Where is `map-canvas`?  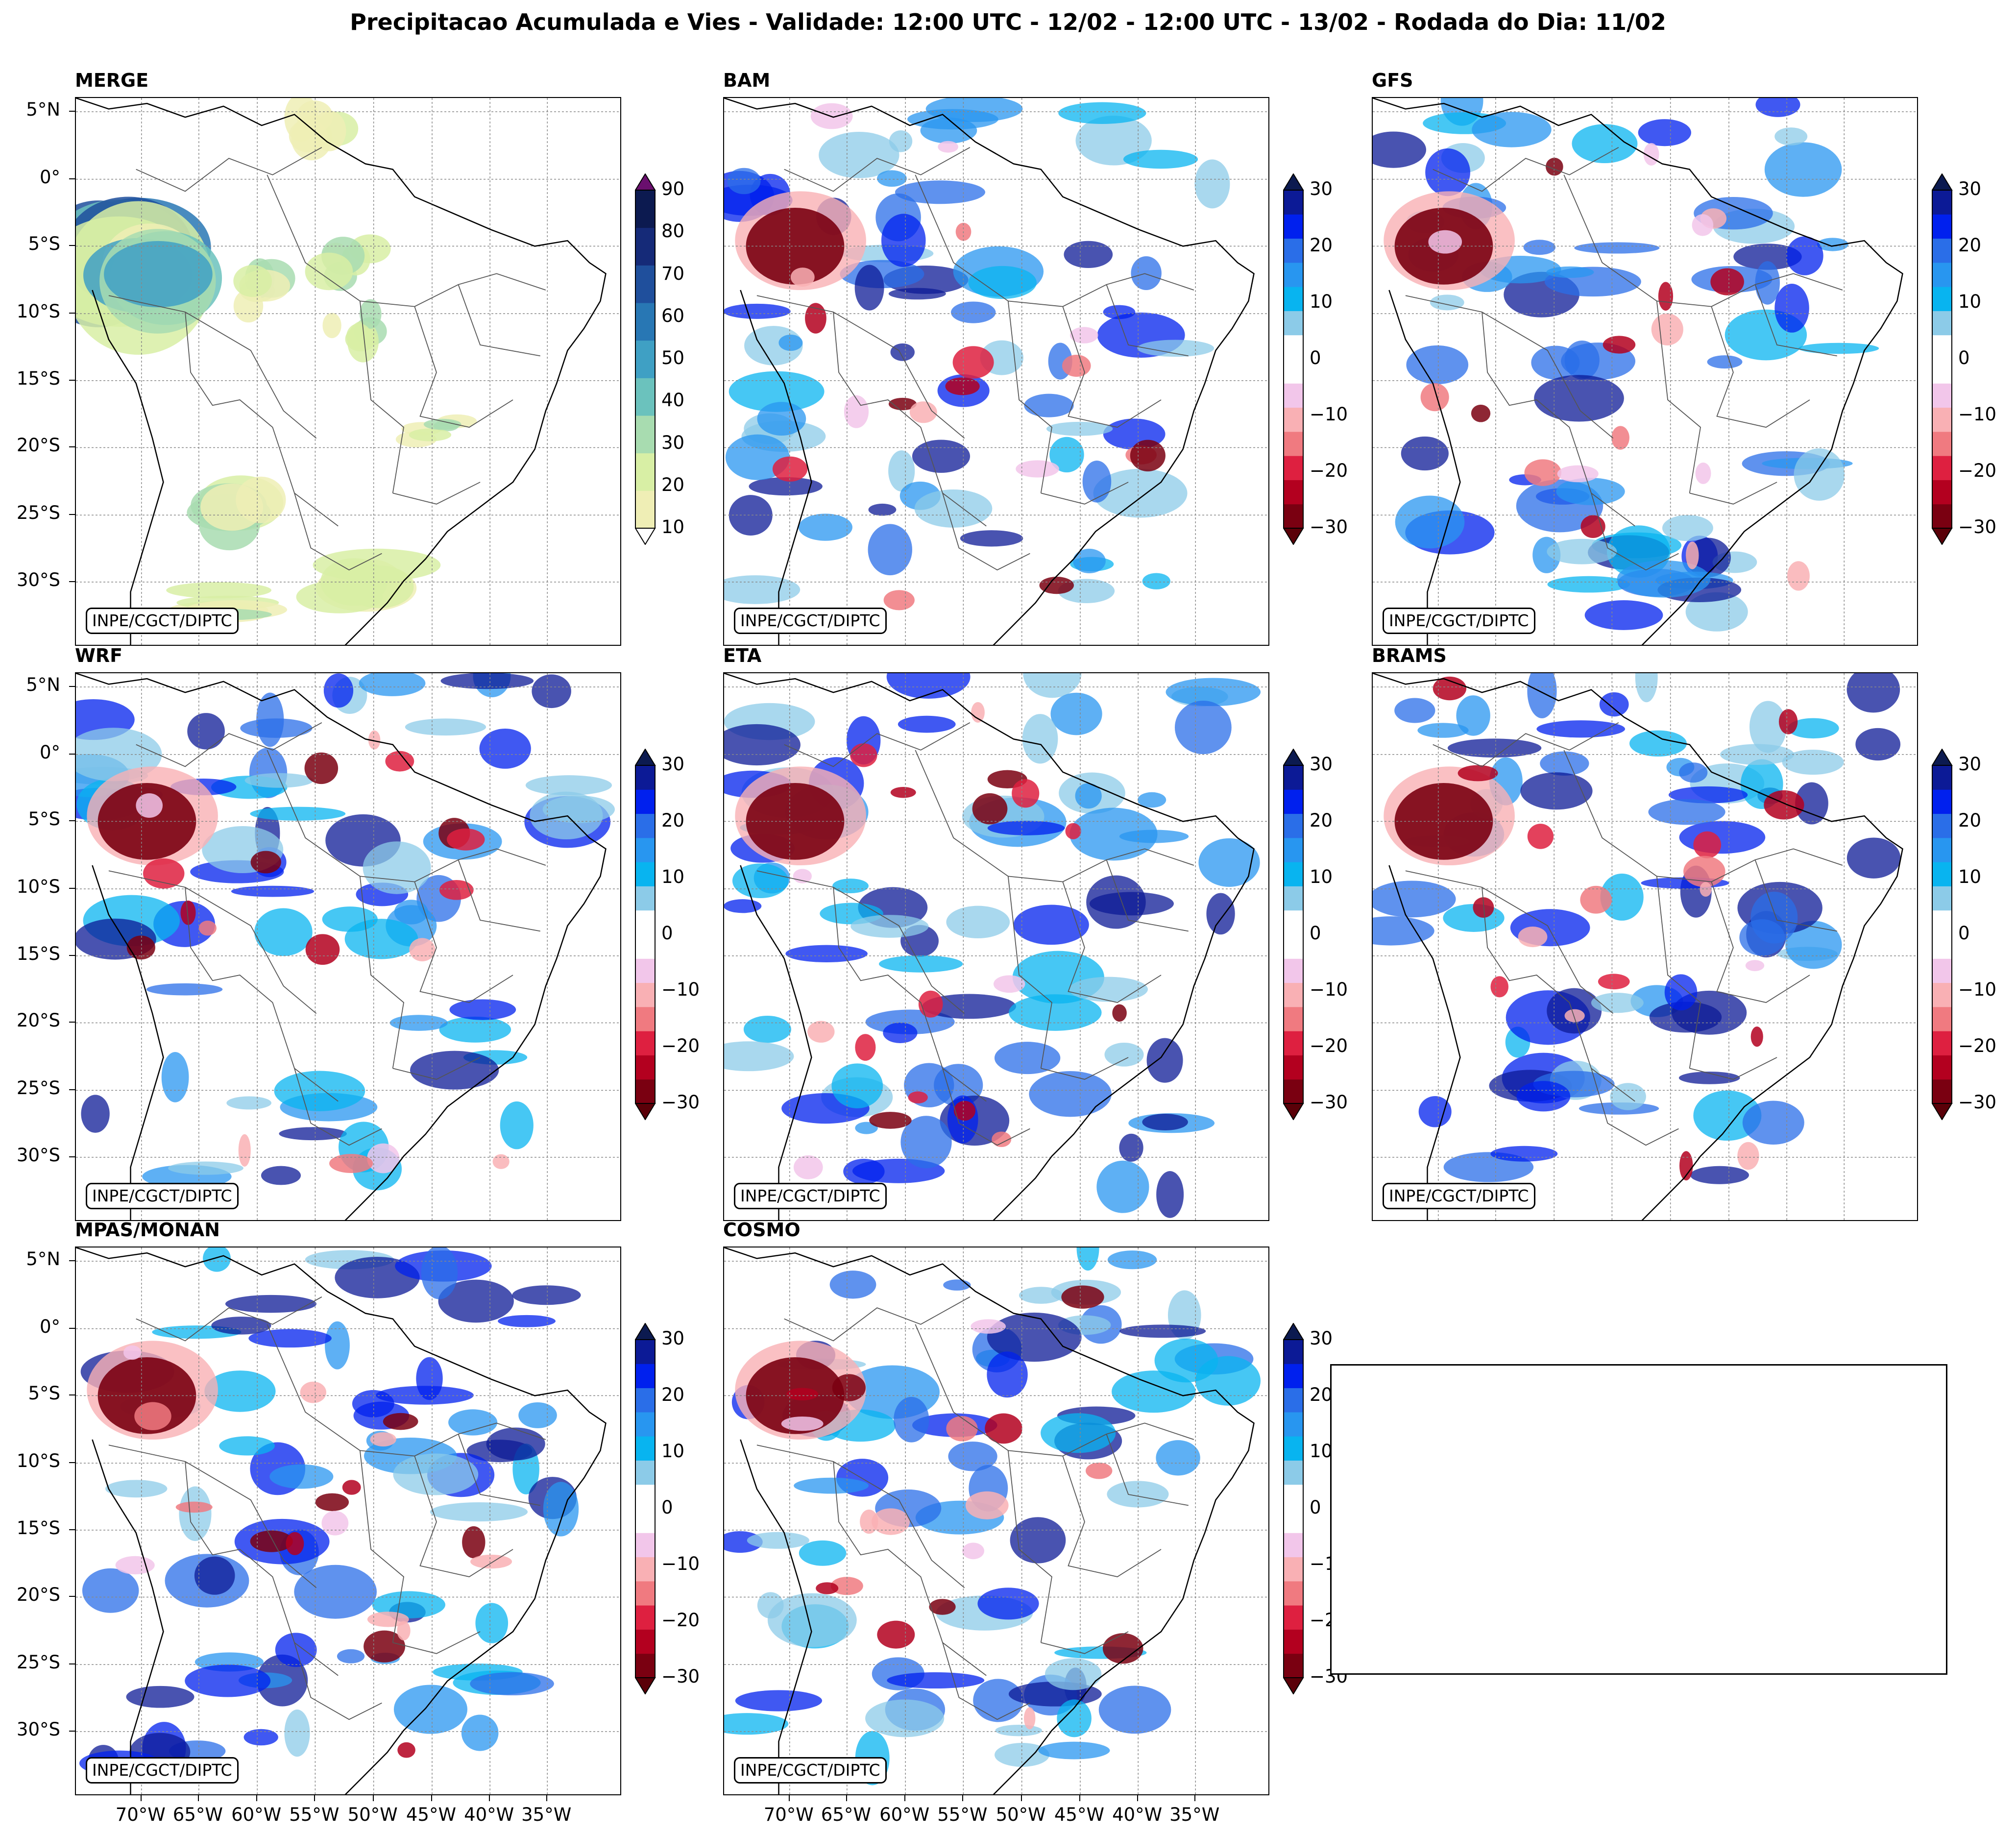
map-canvas is located at coordinates (996, 1520).